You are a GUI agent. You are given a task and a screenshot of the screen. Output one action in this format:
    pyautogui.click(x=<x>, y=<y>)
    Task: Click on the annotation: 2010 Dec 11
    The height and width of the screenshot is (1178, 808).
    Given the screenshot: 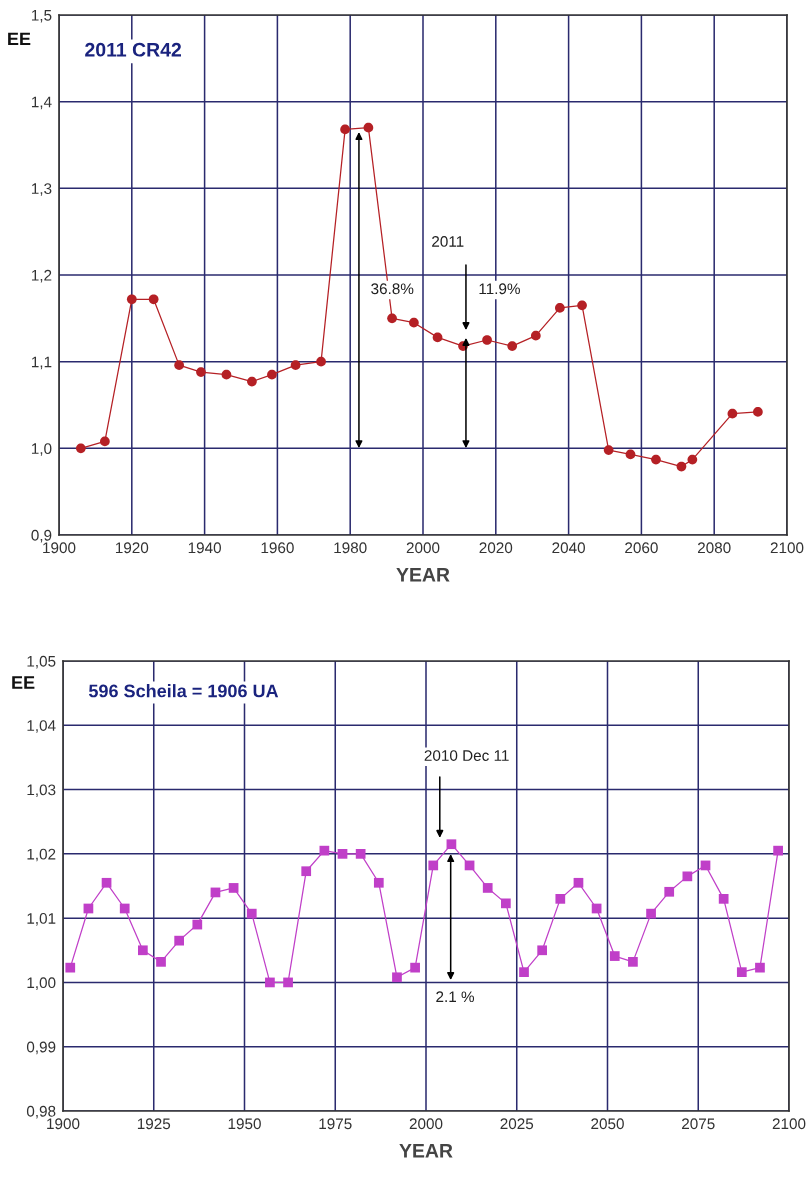 What is the action you would take?
    pyautogui.click(x=466, y=755)
    